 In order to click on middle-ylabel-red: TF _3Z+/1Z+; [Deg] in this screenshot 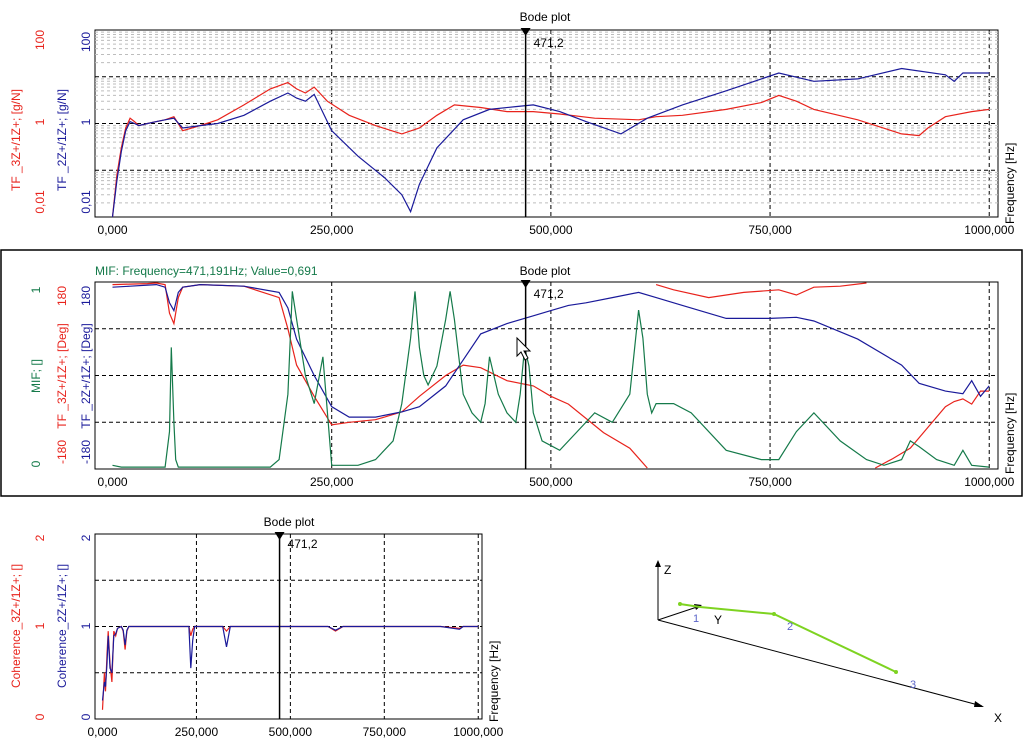, I will do `click(62, 375)`.